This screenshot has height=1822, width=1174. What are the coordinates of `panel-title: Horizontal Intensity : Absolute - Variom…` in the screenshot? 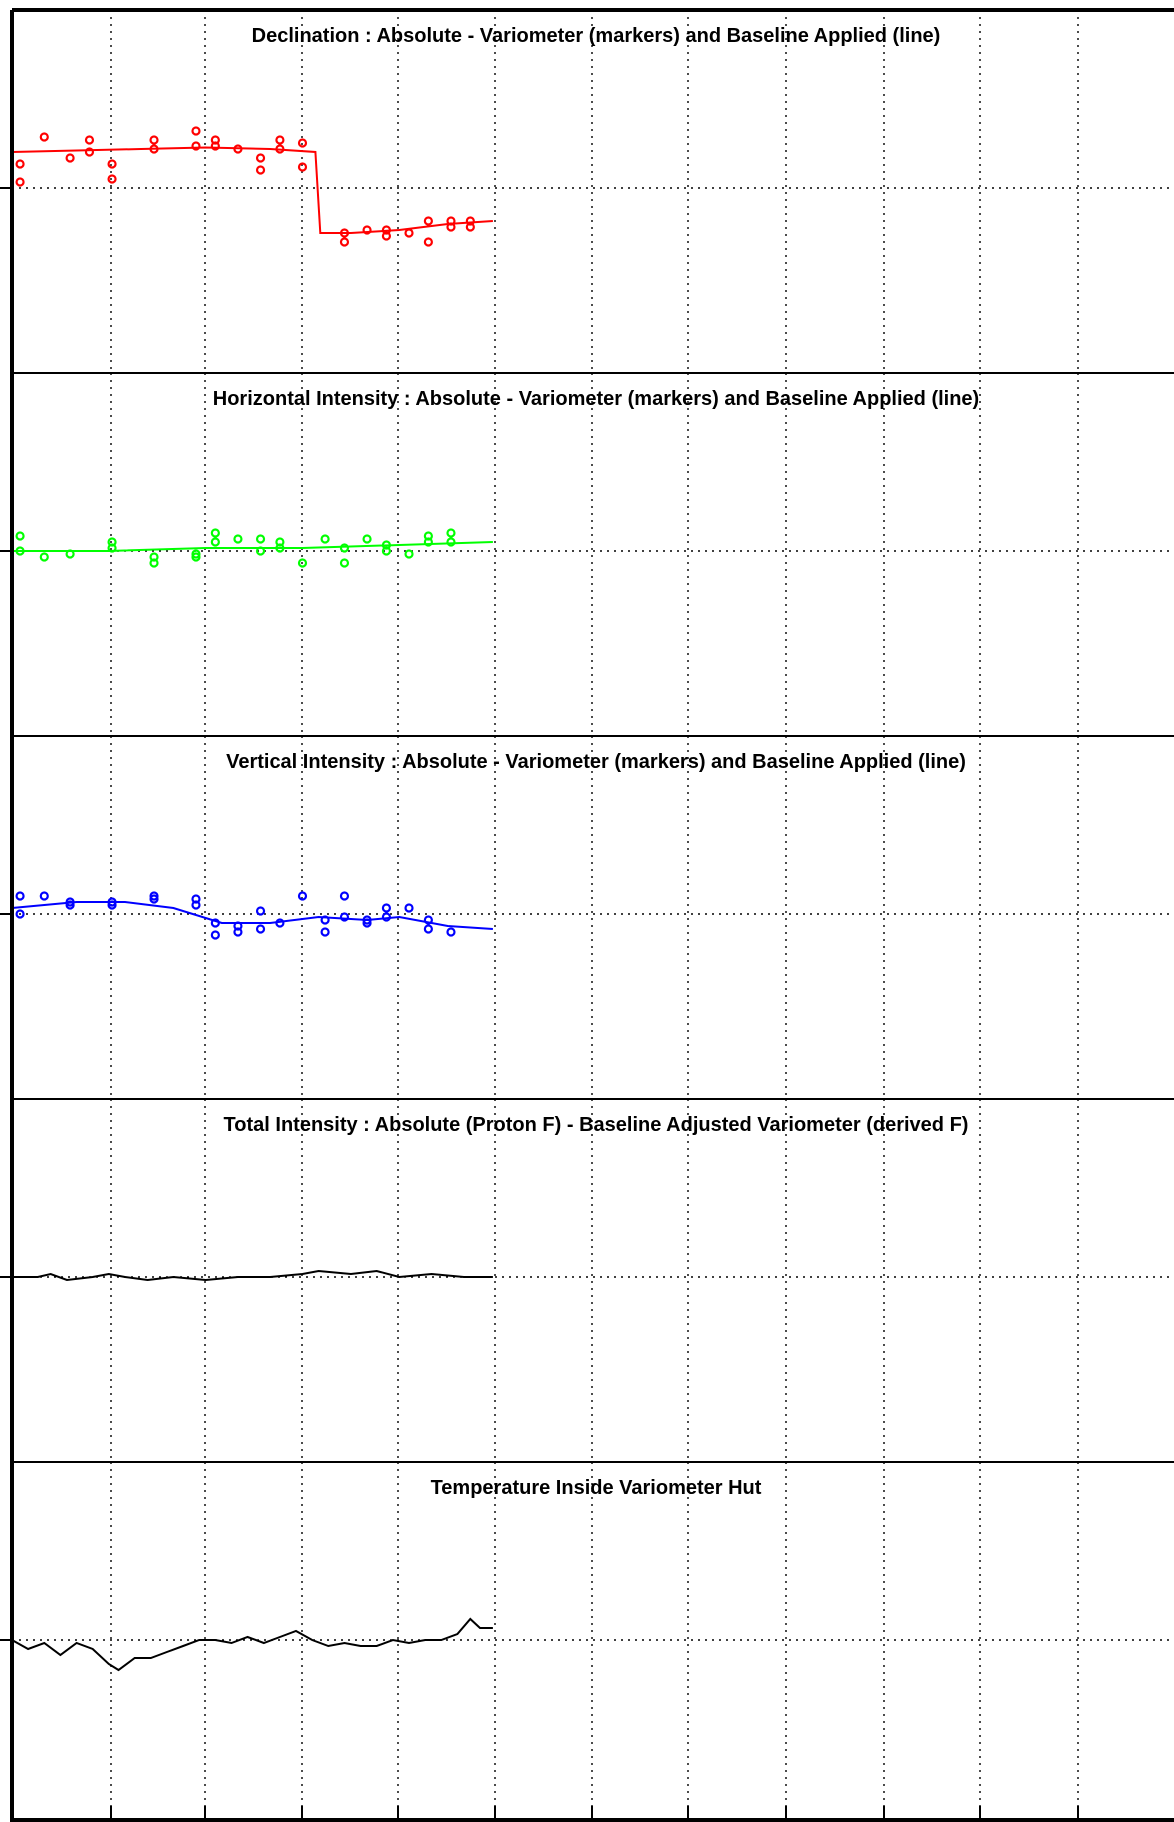 It's located at (596, 399).